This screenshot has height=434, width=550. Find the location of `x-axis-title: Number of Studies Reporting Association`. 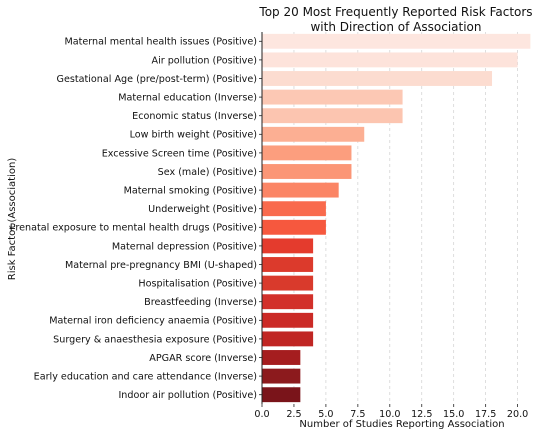

x-axis-title: Number of Studies Reporting Association is located at coordinates (401, 424).